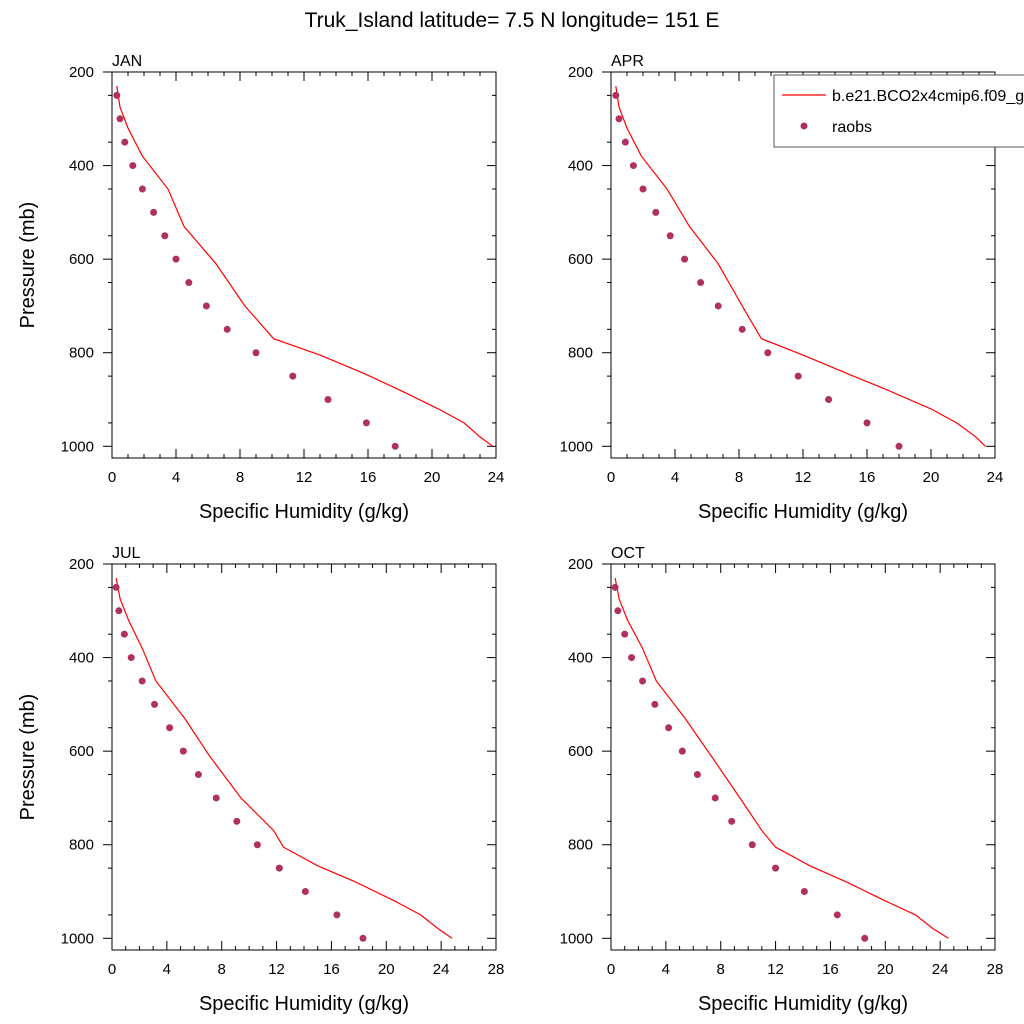 The width and height of the screenshot is (1024, 1024). What do you see at coordinates (627, 61) in the screenshot?
I see `panel-title: APR` at bounding box center [627, 61].